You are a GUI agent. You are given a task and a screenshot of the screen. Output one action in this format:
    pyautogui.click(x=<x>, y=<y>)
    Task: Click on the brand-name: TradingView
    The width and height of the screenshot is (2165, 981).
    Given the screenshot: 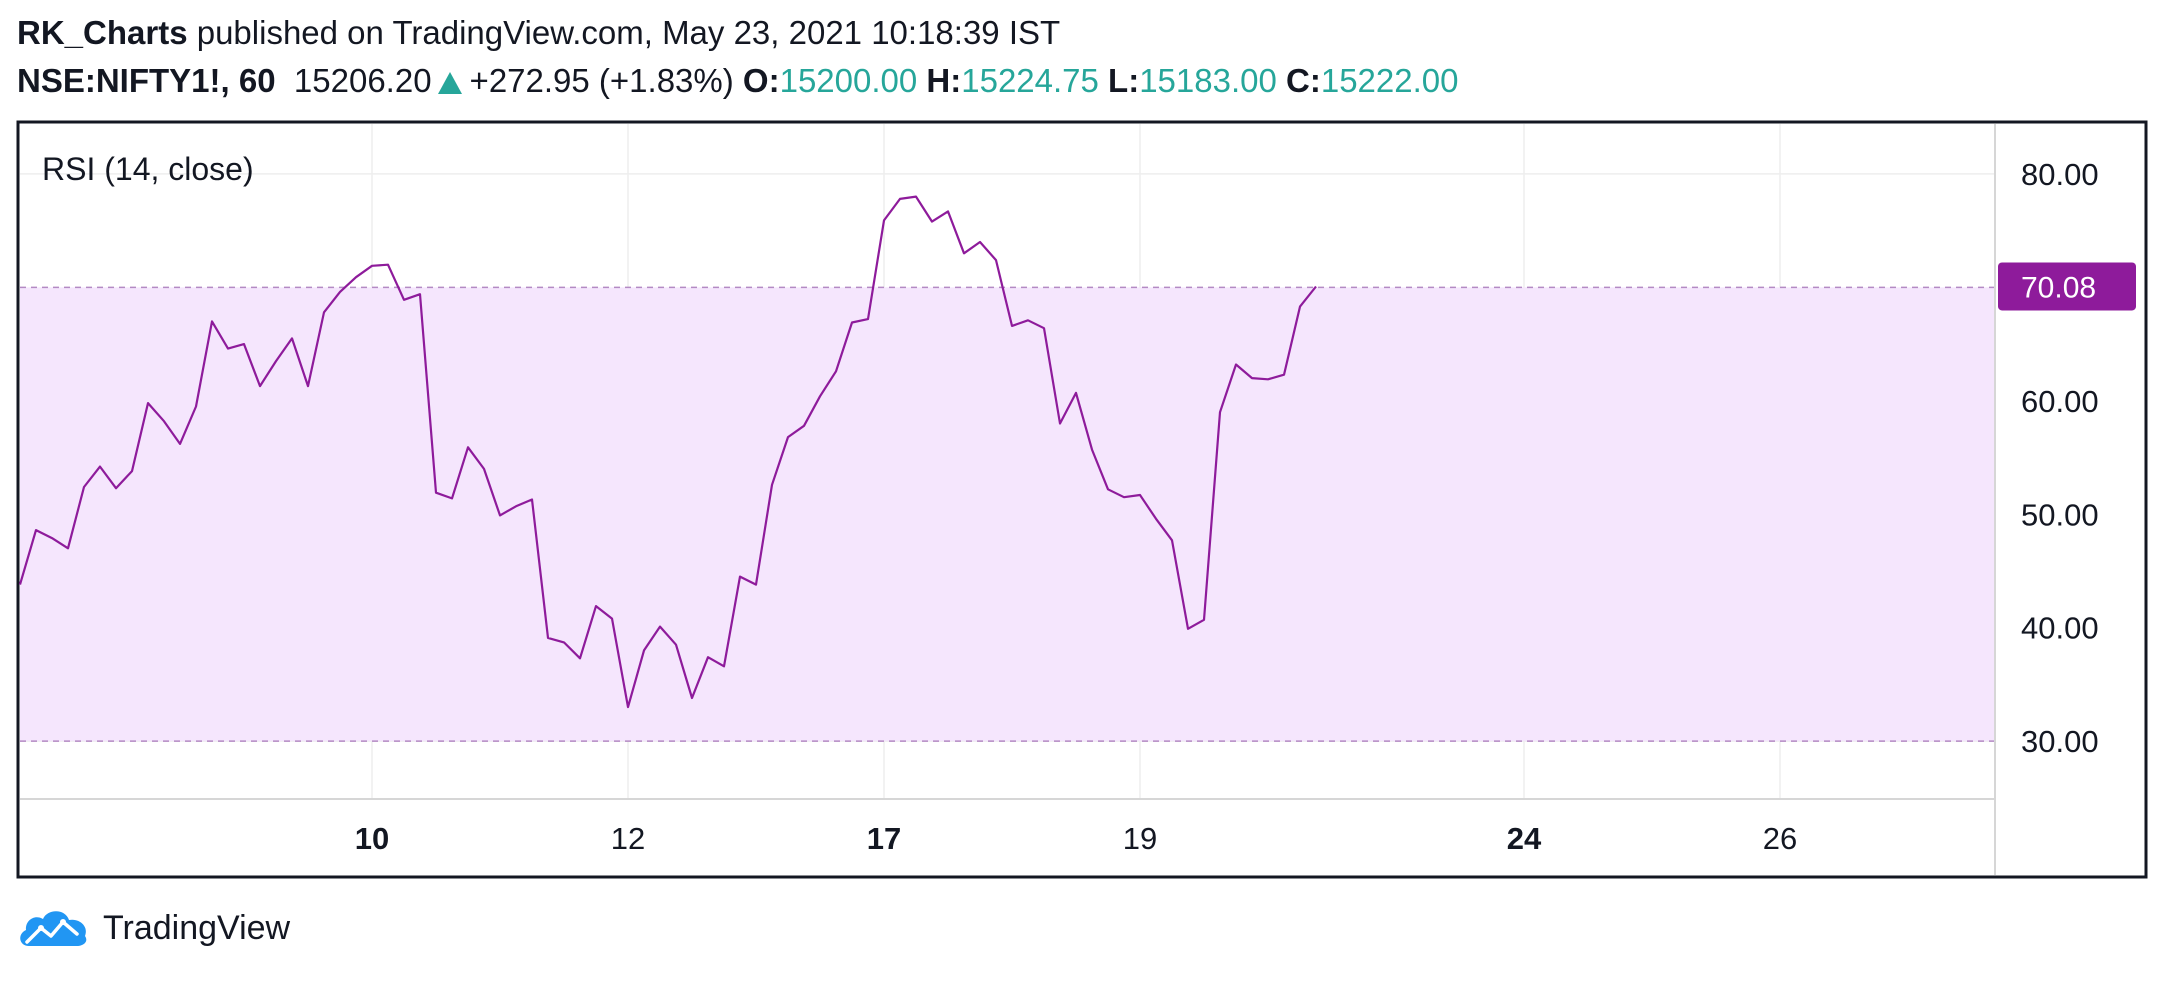 What is the action you would take?
    pyautogui.click(x=197, y=927)
    